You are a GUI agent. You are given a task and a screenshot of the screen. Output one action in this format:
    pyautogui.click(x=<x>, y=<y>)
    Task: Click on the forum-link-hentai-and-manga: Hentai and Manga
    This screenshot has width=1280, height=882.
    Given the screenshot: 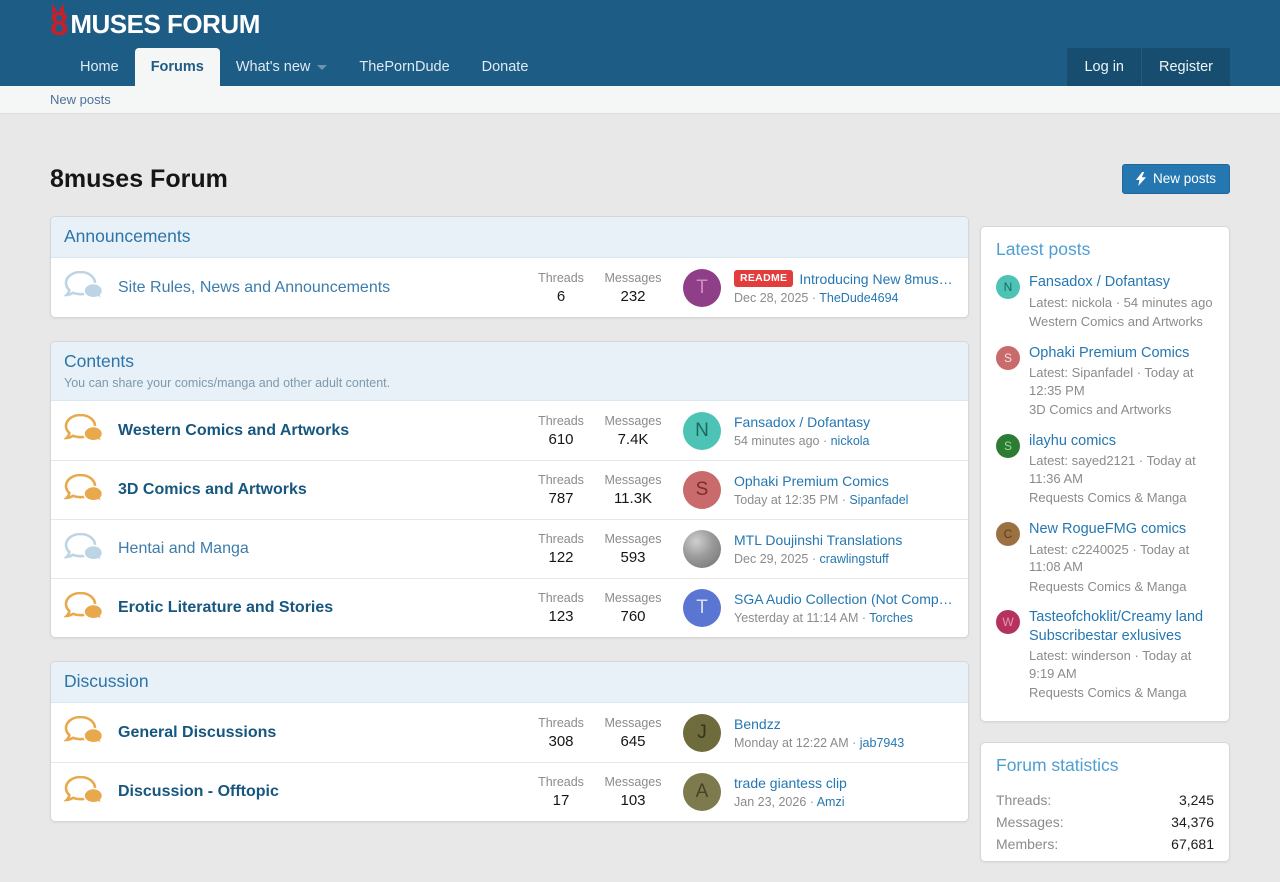 What is the action you would take?
    pyautogui.click(x=183, y=548)
    